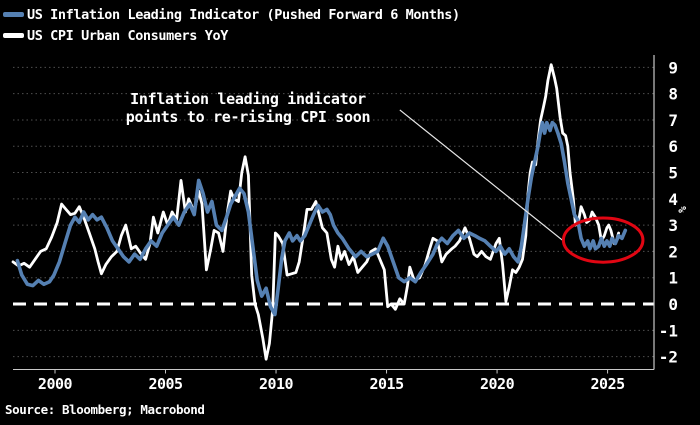  Describe the element at coordinates (13, 35) in the screenshot. I see `white-line-swatch-icon` at that location.